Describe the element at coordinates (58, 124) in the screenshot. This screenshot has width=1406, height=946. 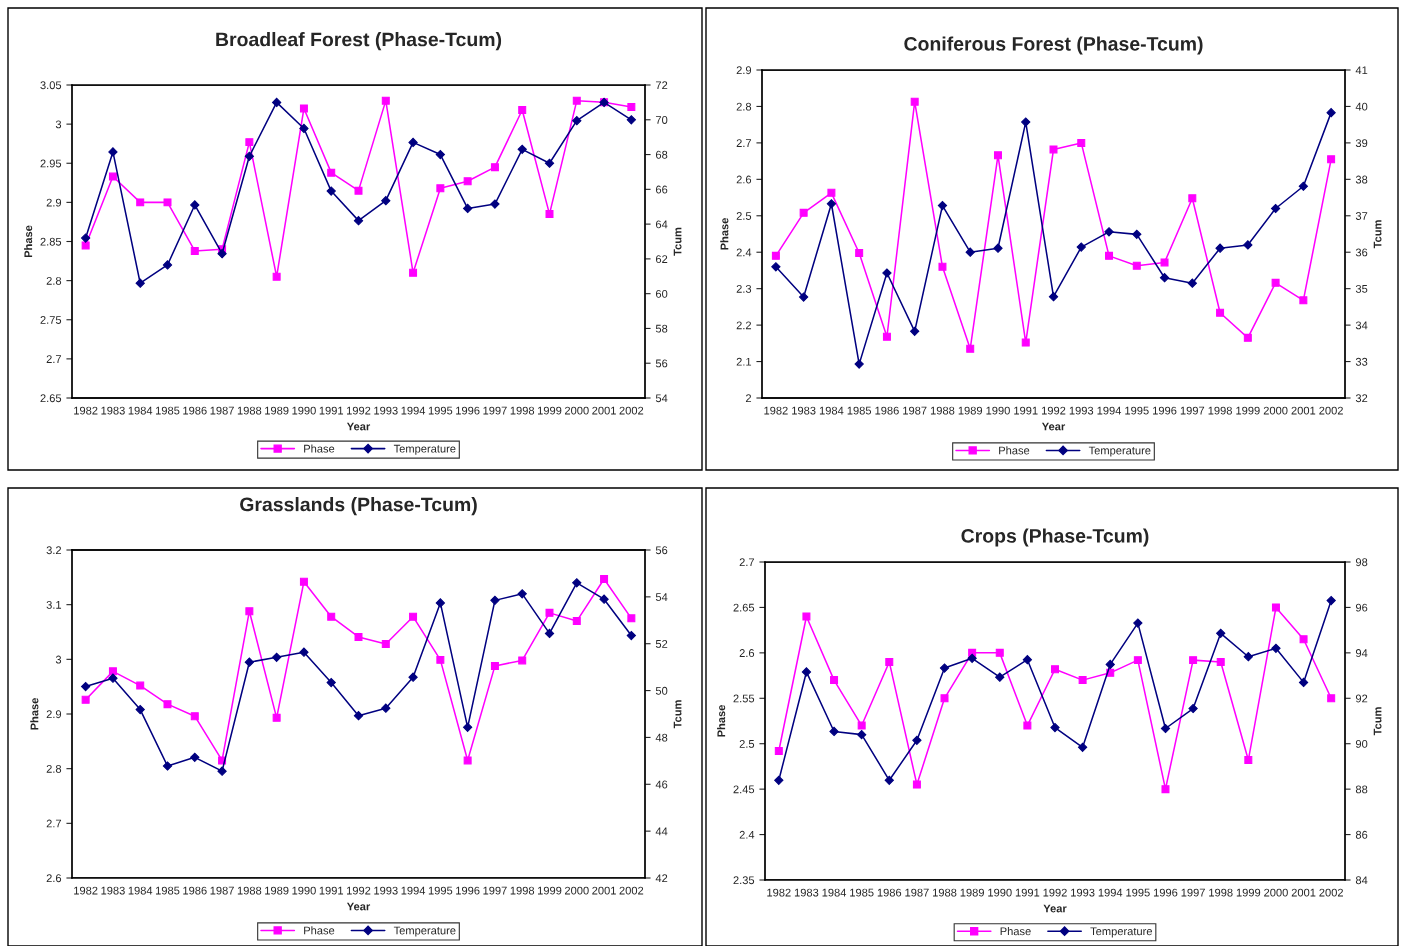
I see `y-tick-label: 3` at that location.